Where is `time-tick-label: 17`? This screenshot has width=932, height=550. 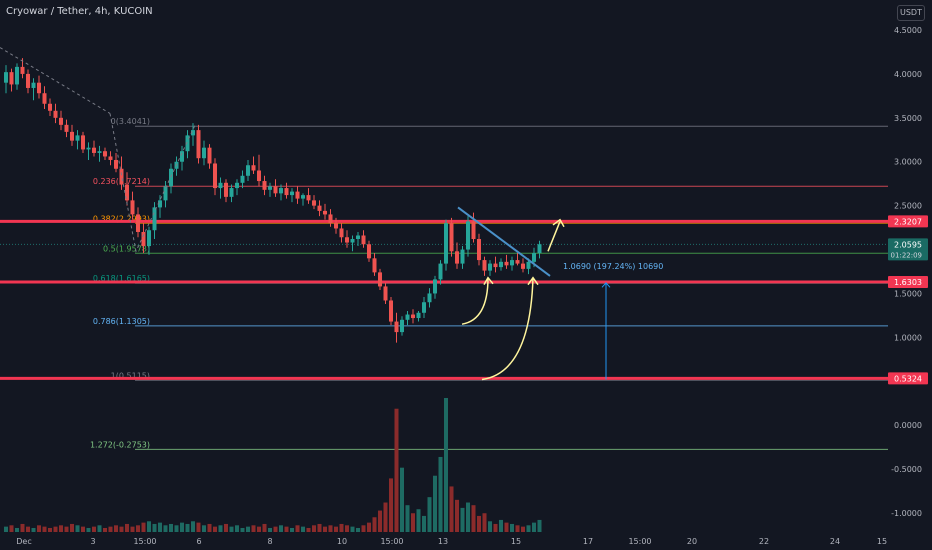
time-tick-label: 17 is located at coordinates (588, 541).